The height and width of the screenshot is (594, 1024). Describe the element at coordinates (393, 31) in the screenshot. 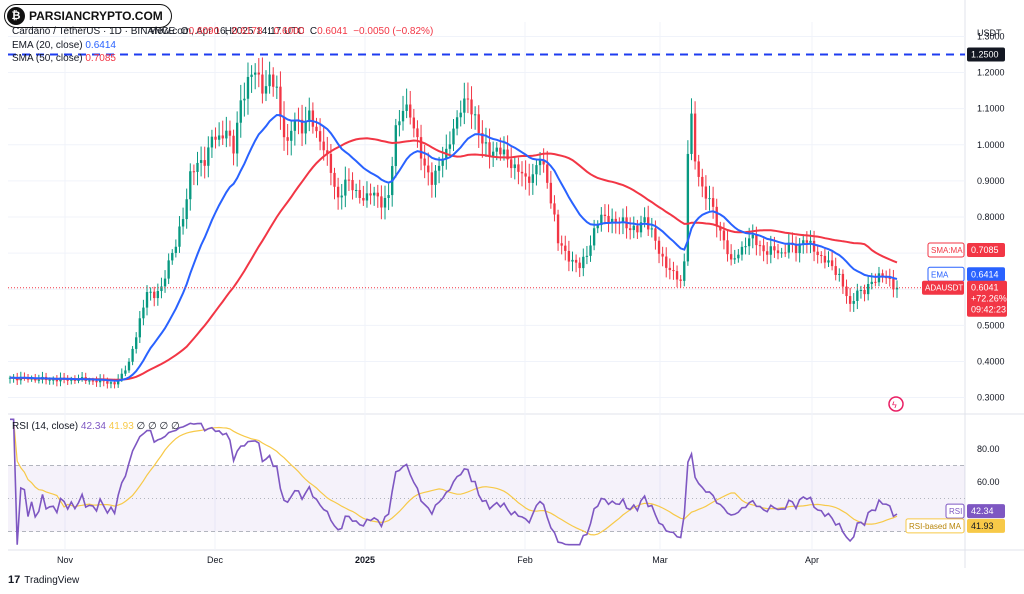

I see `change-value: −0.0050 (−0.82%)` at that location.